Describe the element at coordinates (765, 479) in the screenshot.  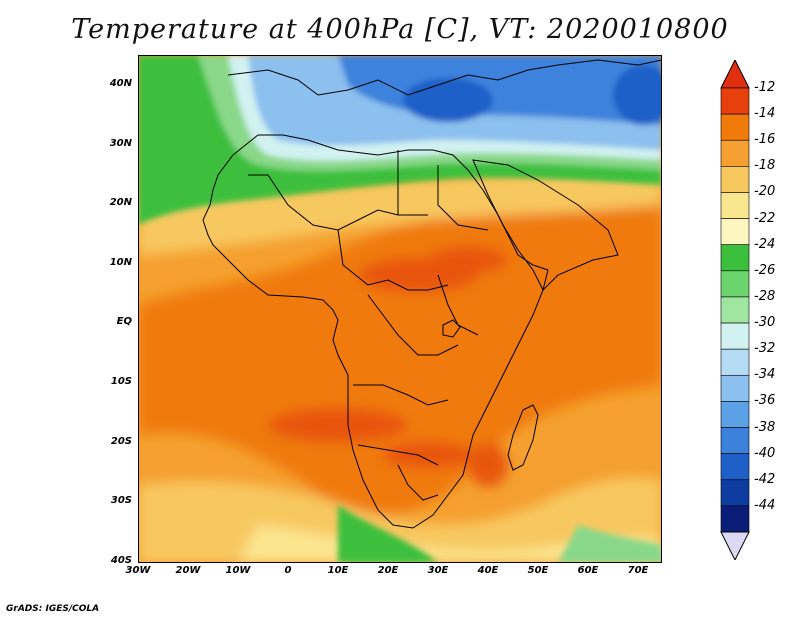
I see `colorbar-label: -42` at that location.